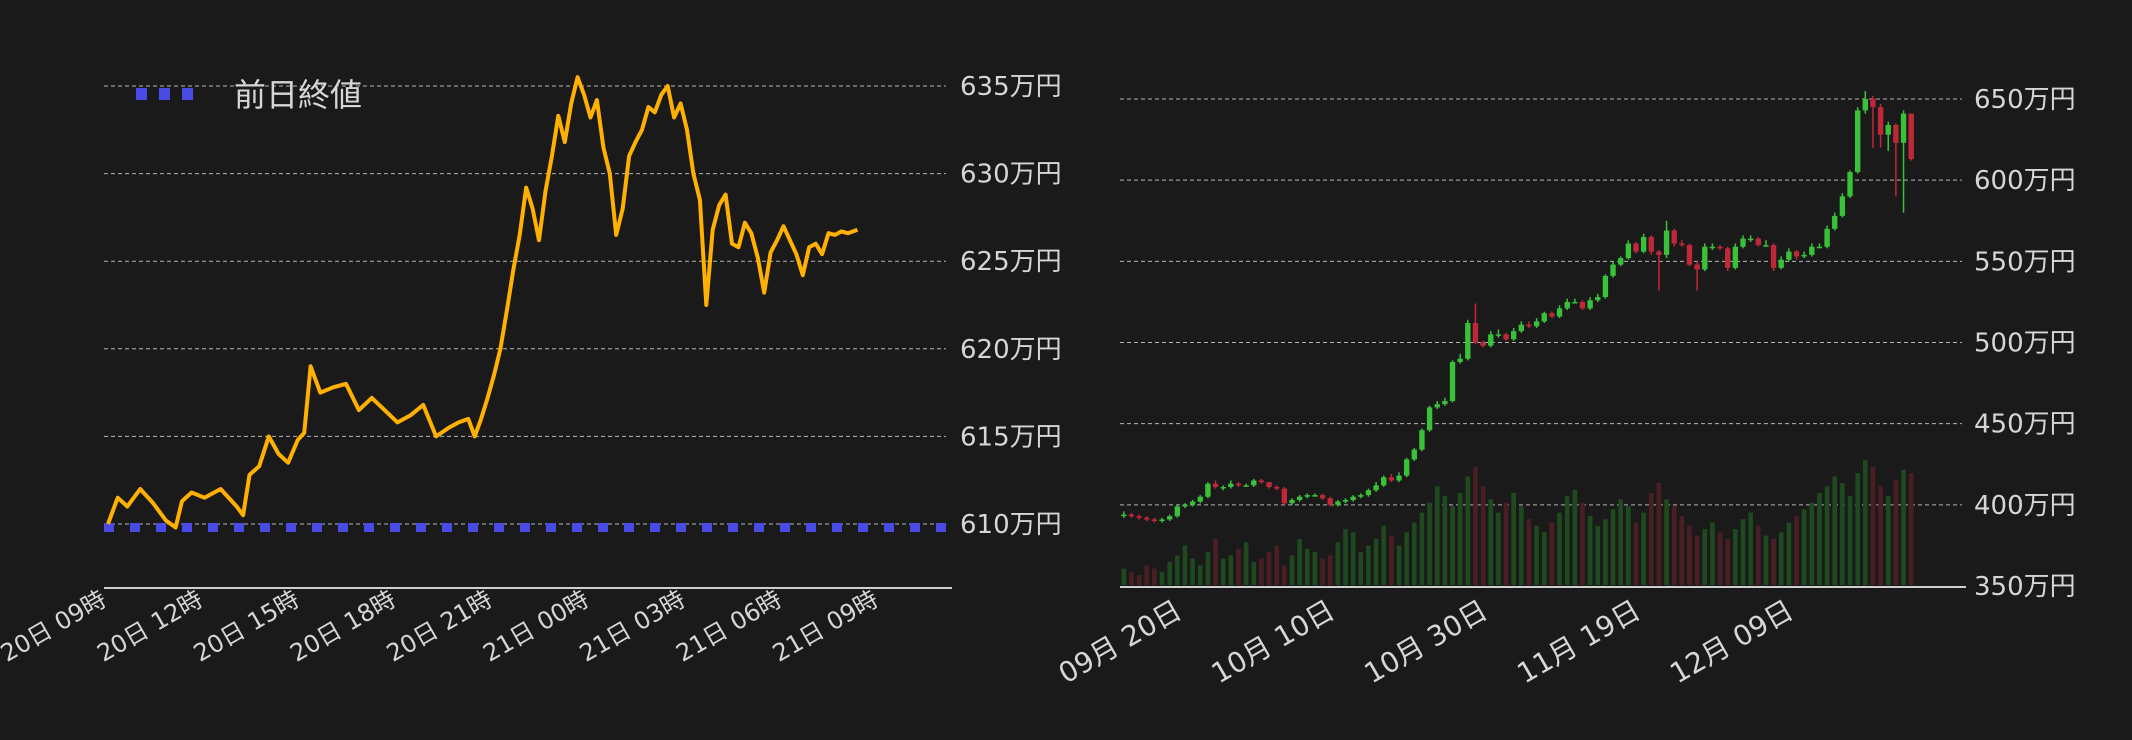 This screenshot has width=2132, height=740. What do you see at coordinates (632, 626) in the screenshot?
I see `intraday-x-tick-label: 21日 03時` at bounding box center [632, 626].